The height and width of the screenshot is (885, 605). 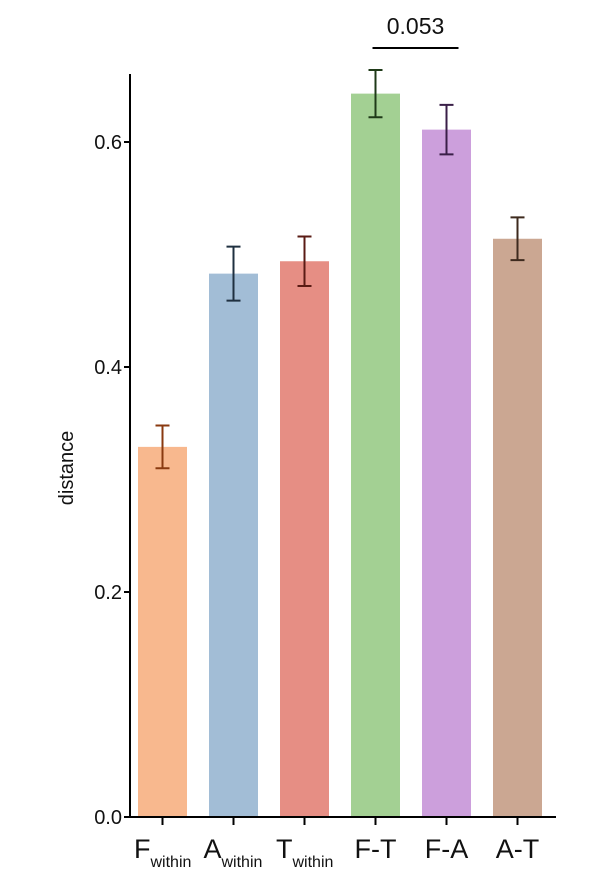 I want to click on x-tick-sublabel-2: within, so click(x=313, y=862).